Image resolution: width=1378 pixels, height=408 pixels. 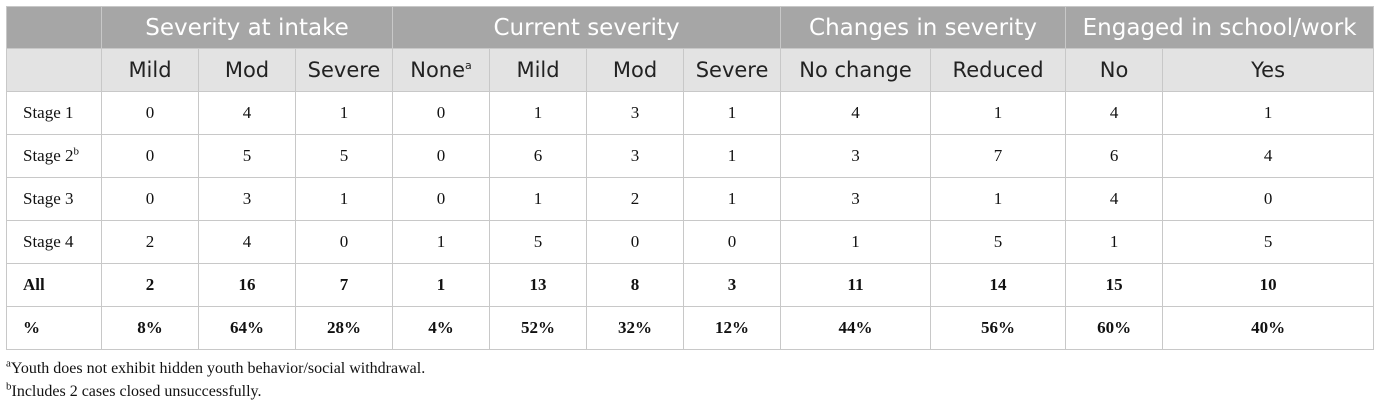 I want to click on table-cell: 15, so click(x=1114, y=285).